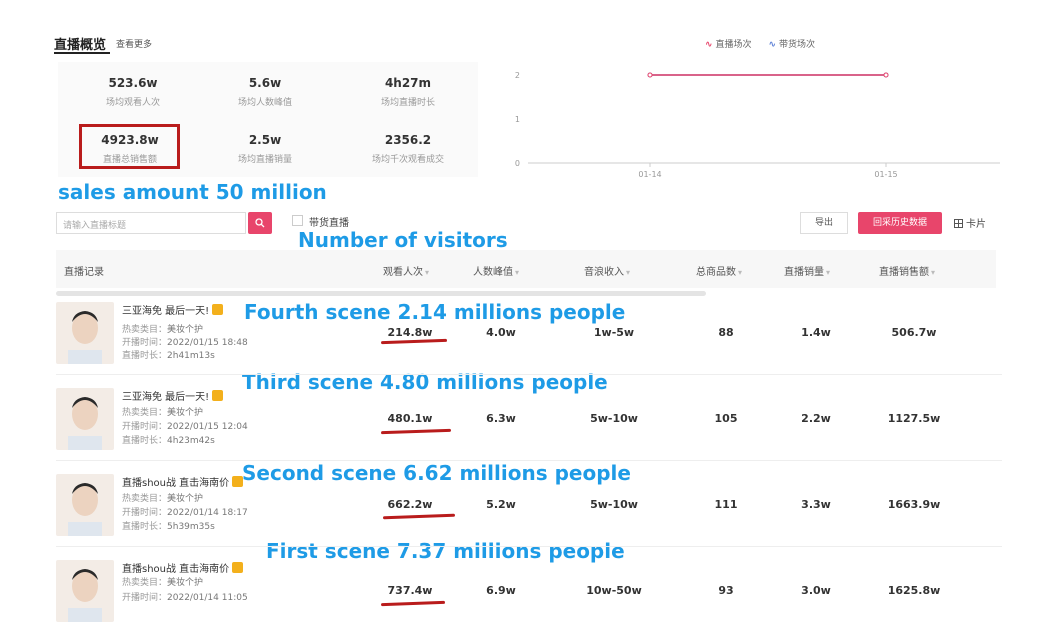  I want to click on stat-value: 2356.2, so click(408, 140).